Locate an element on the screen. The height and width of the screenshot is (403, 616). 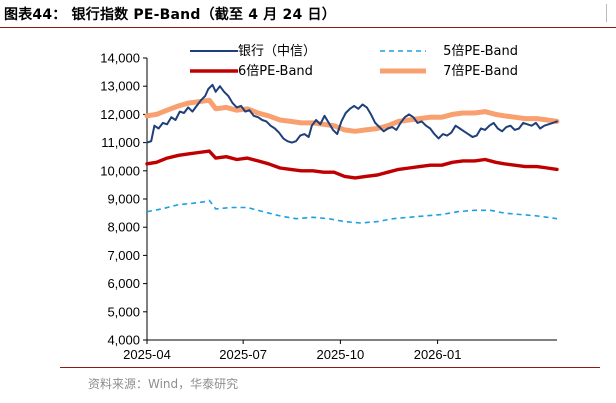
y-tick-label: 9,000 is located at coordinates (123, 199).